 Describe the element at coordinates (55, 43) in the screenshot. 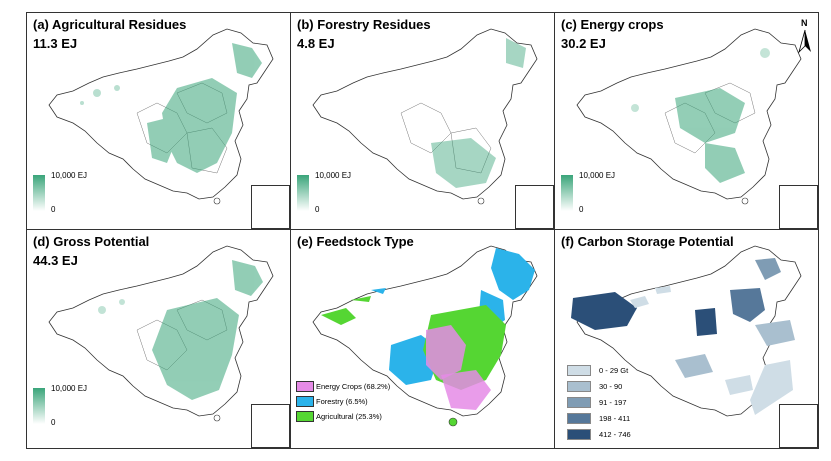

I see `panel-total: 11.3 EJ` at that location.